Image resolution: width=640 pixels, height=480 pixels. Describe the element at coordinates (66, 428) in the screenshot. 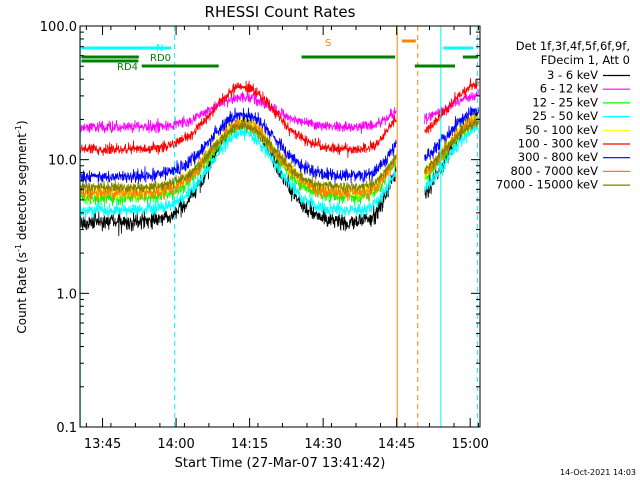

I see `y-tick-label: 0.1` at that location.